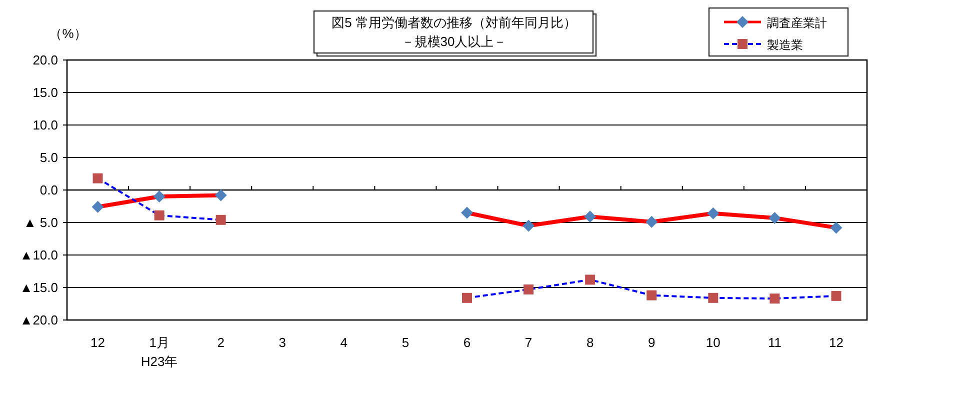 The height and width of the screenshot is (410, 968). I want to click on y-tick-label: ▲20.0, so click(39, 320).